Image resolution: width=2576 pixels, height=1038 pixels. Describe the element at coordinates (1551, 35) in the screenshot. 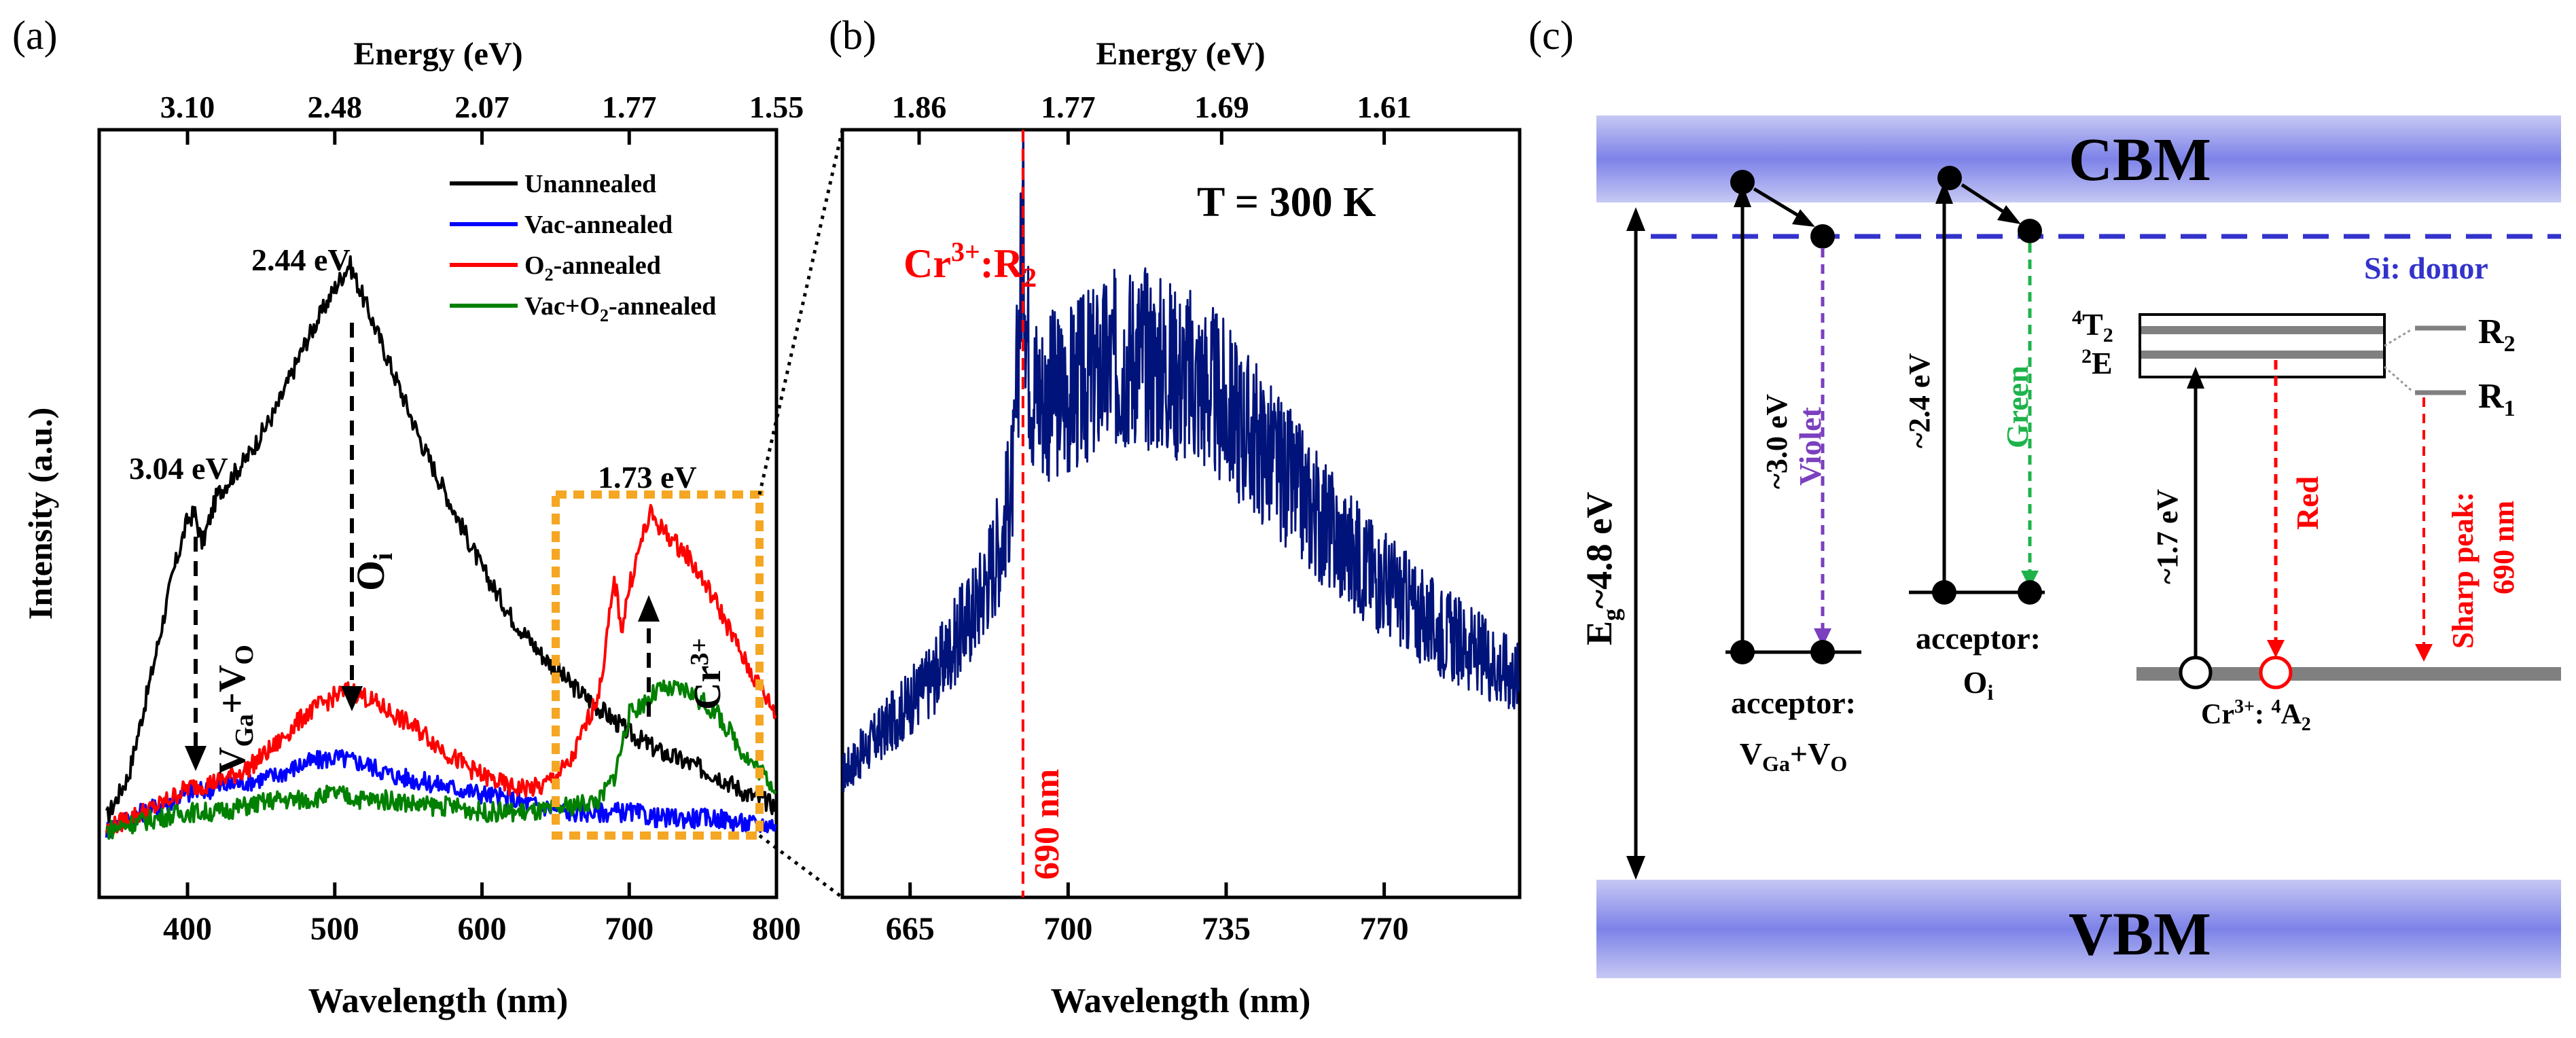

I see `panel-c-label: (c)` at that location.